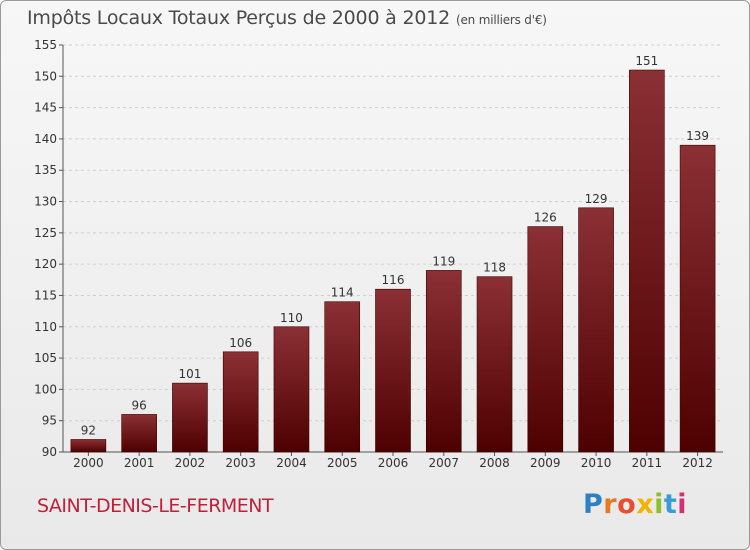  I want to click on bar-value-label: 114, so click(342, 293).